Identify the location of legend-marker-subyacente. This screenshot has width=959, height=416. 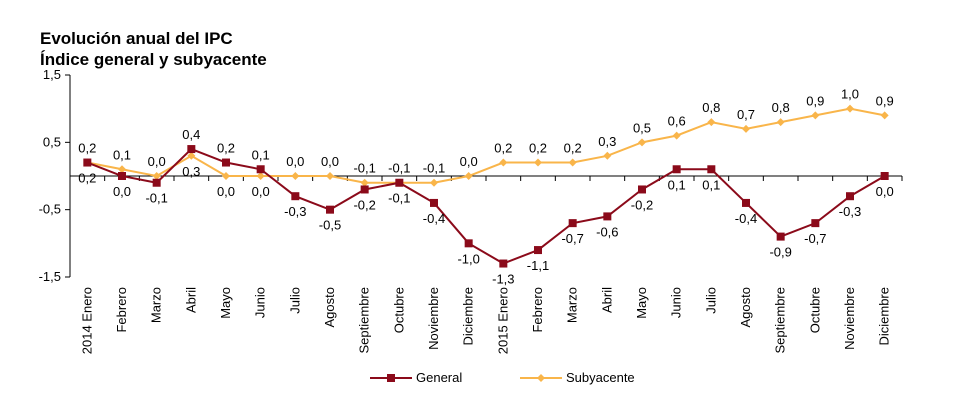
(541, 378).